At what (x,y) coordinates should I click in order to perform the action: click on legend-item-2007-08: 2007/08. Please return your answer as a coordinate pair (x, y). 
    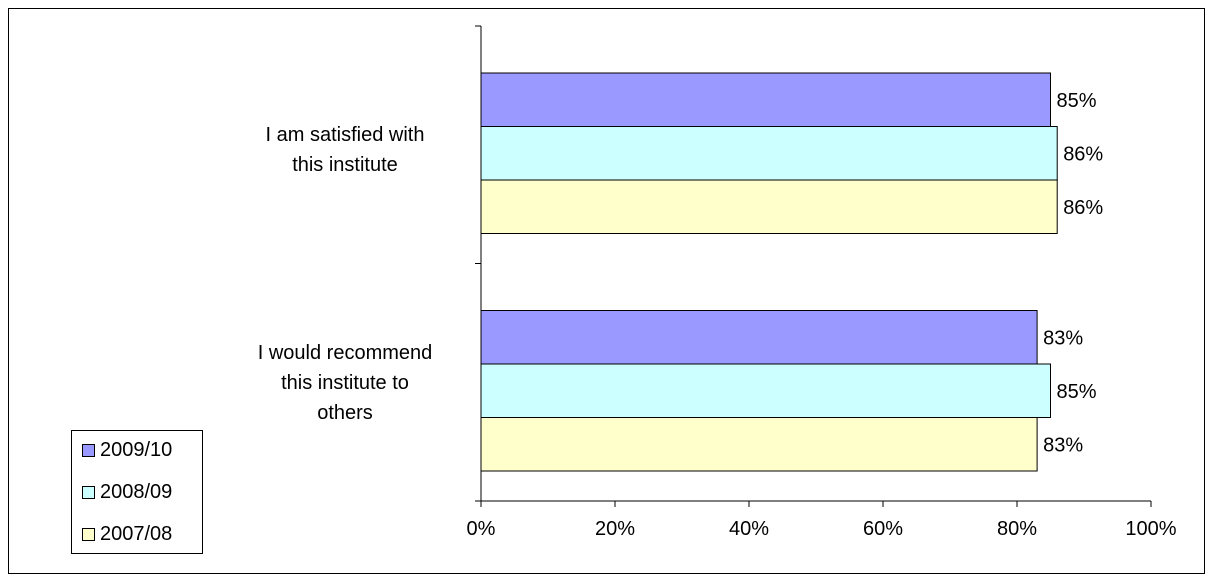
    Looking at the image, I should click on (127, 534).